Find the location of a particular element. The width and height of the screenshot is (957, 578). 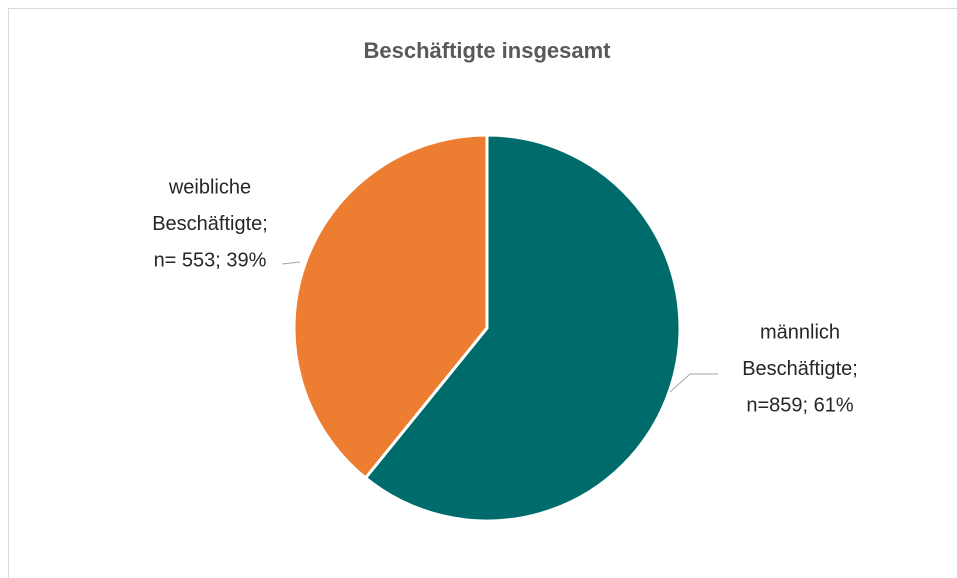

data-label: weibliche is located at coordinates (209, 187).